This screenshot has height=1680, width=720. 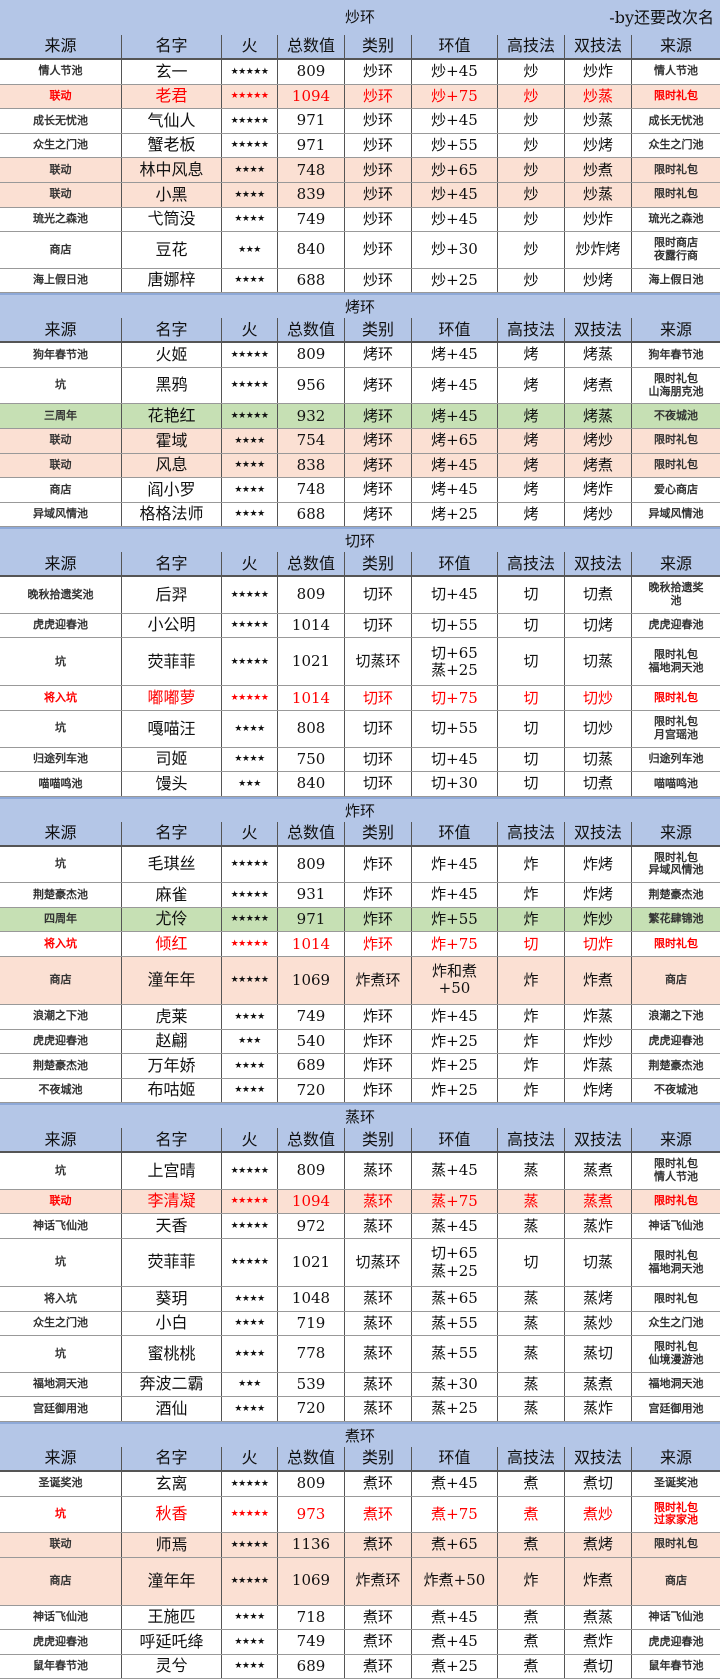 I want to click on table-row: 众生之门池 小白 ★★★★ 719 蒸环 蒸+55 蒸蒸炒 众生之门池, so click(x=360, y=1324).